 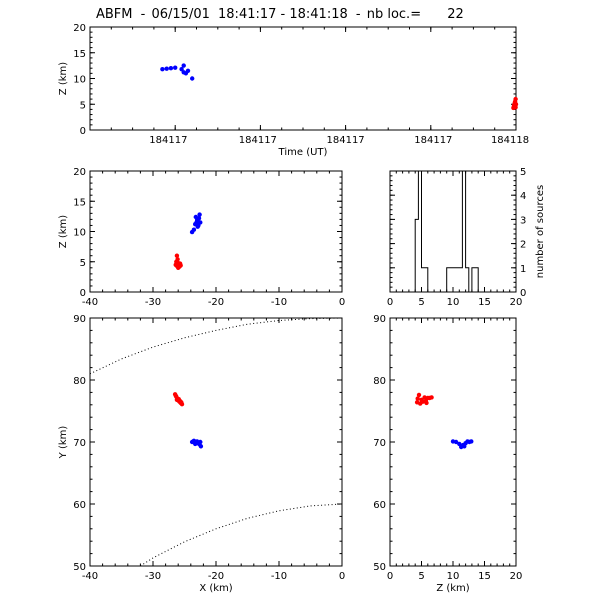 What do you see at coordinates (516, 302) in the screenshot?
I see `z-histogram-xtick-label: 20` at bounding box center [516, 302].